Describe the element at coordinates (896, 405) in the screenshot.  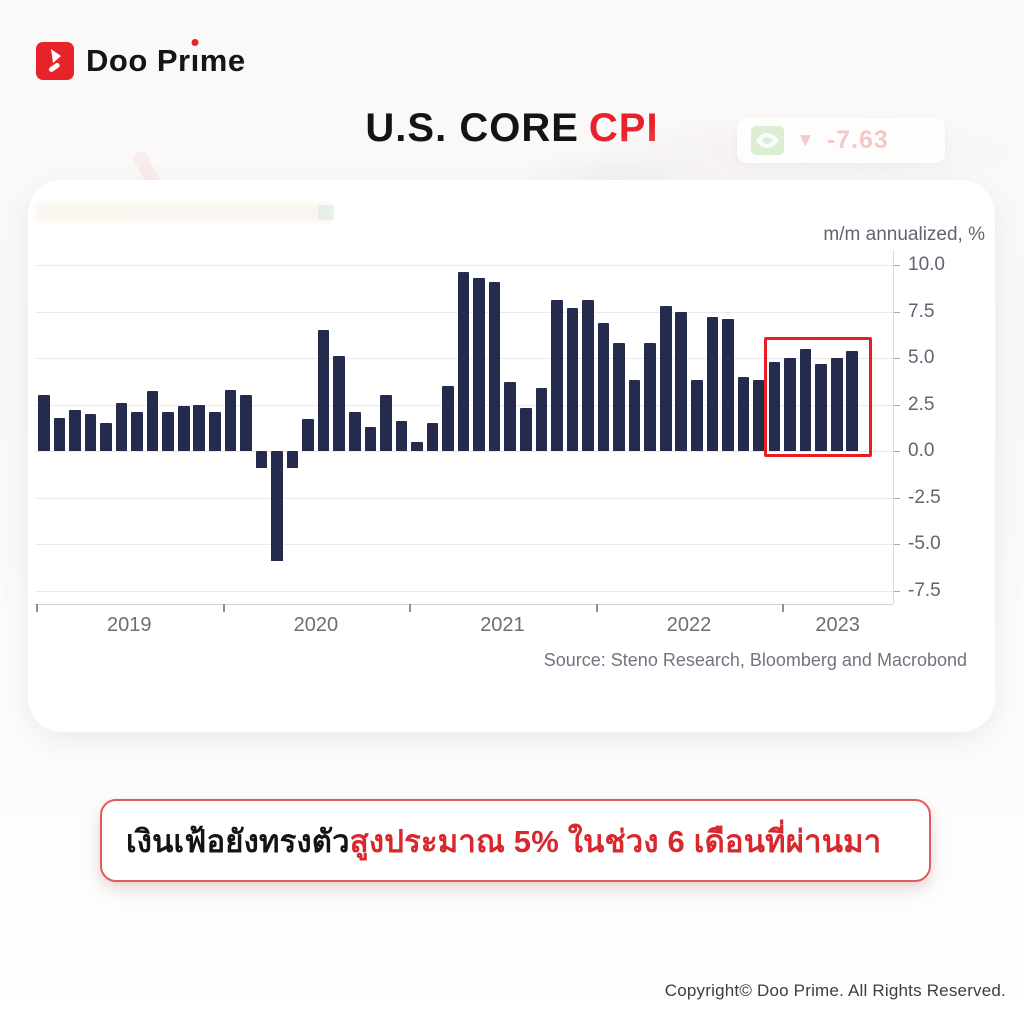
I see `y-tick-2.5` at that location.